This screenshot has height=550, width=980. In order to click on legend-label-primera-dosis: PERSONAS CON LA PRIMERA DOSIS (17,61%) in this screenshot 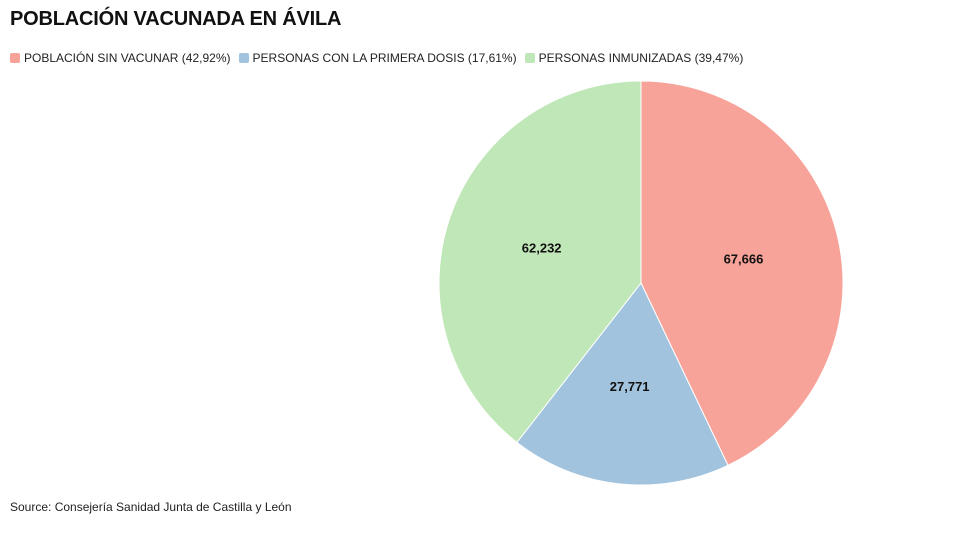, I will do `click(384, 58)`.